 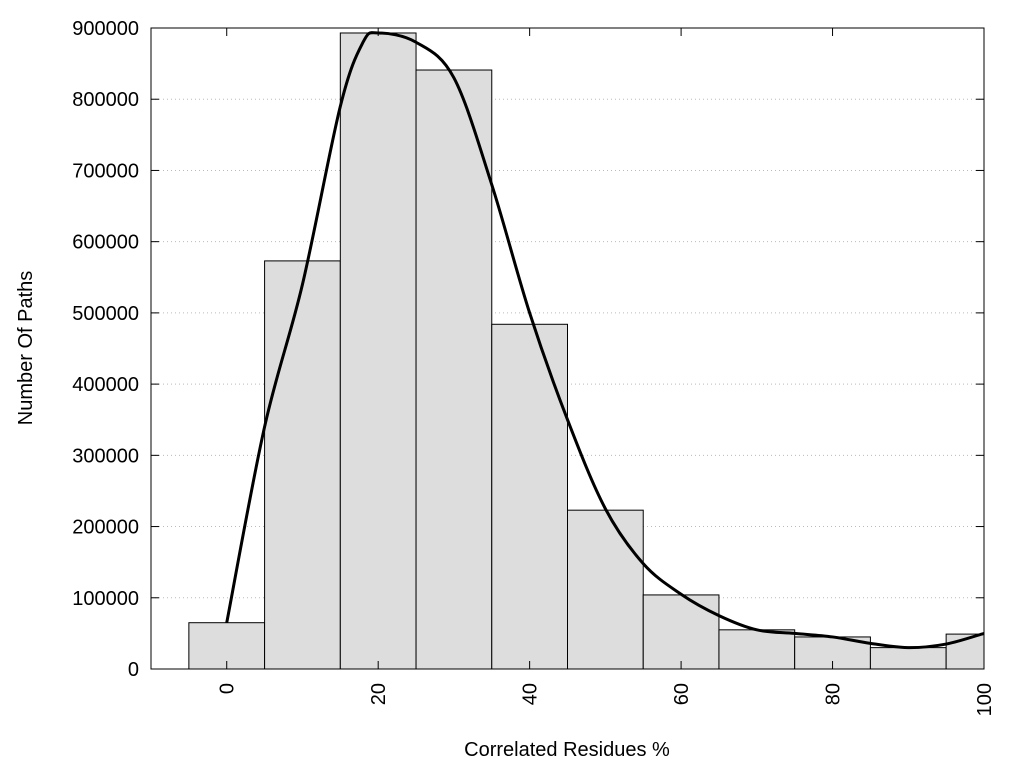 What do you see at coordinates (531, 694) in the screenshot?
I see `x-tick-label: 40` at bounding box center [531, 694].